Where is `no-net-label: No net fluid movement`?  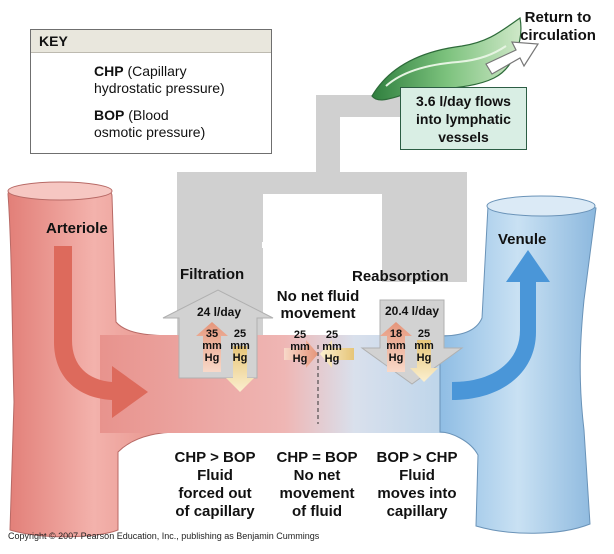 no-net-label: No net fluid movement is located at coordinates (318, 305).